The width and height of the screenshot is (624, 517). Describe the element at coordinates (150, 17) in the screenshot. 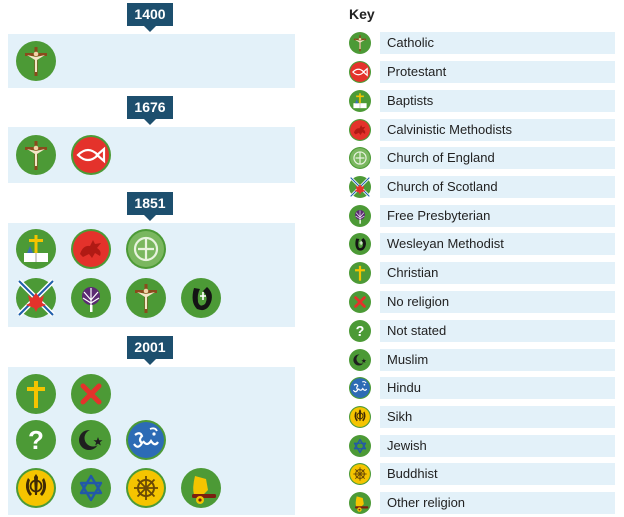

I see `year-tag-1400: 1400` at that location.